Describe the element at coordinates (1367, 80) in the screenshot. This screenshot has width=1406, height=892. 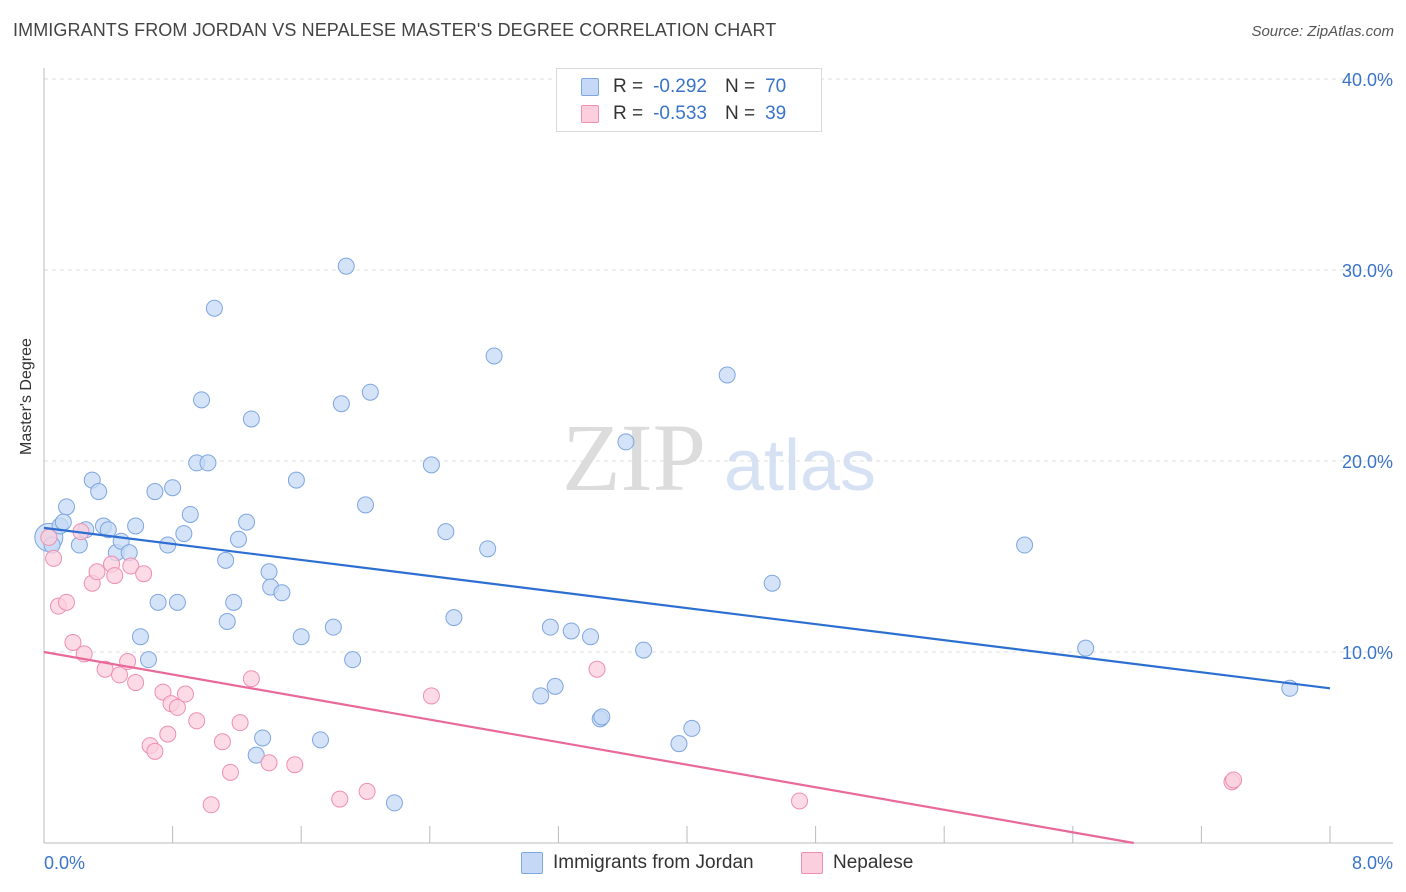
I see `y-tick-label-3: 40.0%` at that location.